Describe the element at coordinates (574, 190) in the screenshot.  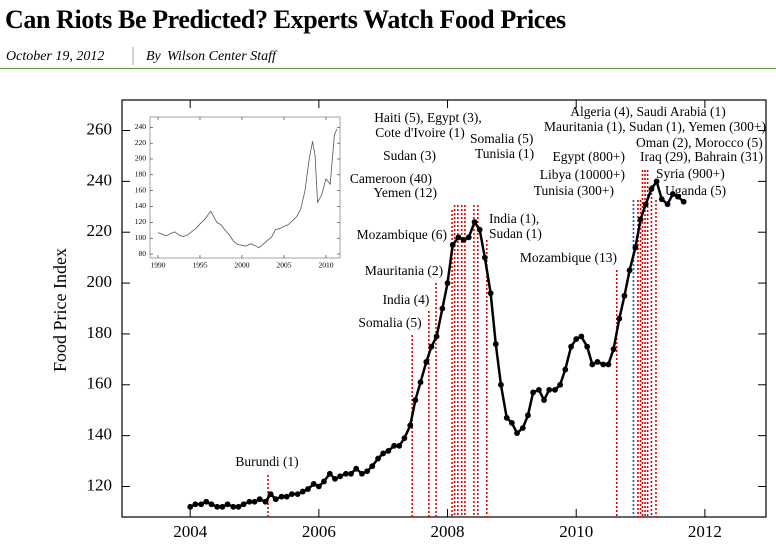
I see `event-label: Tunisia (300+)` at that location.